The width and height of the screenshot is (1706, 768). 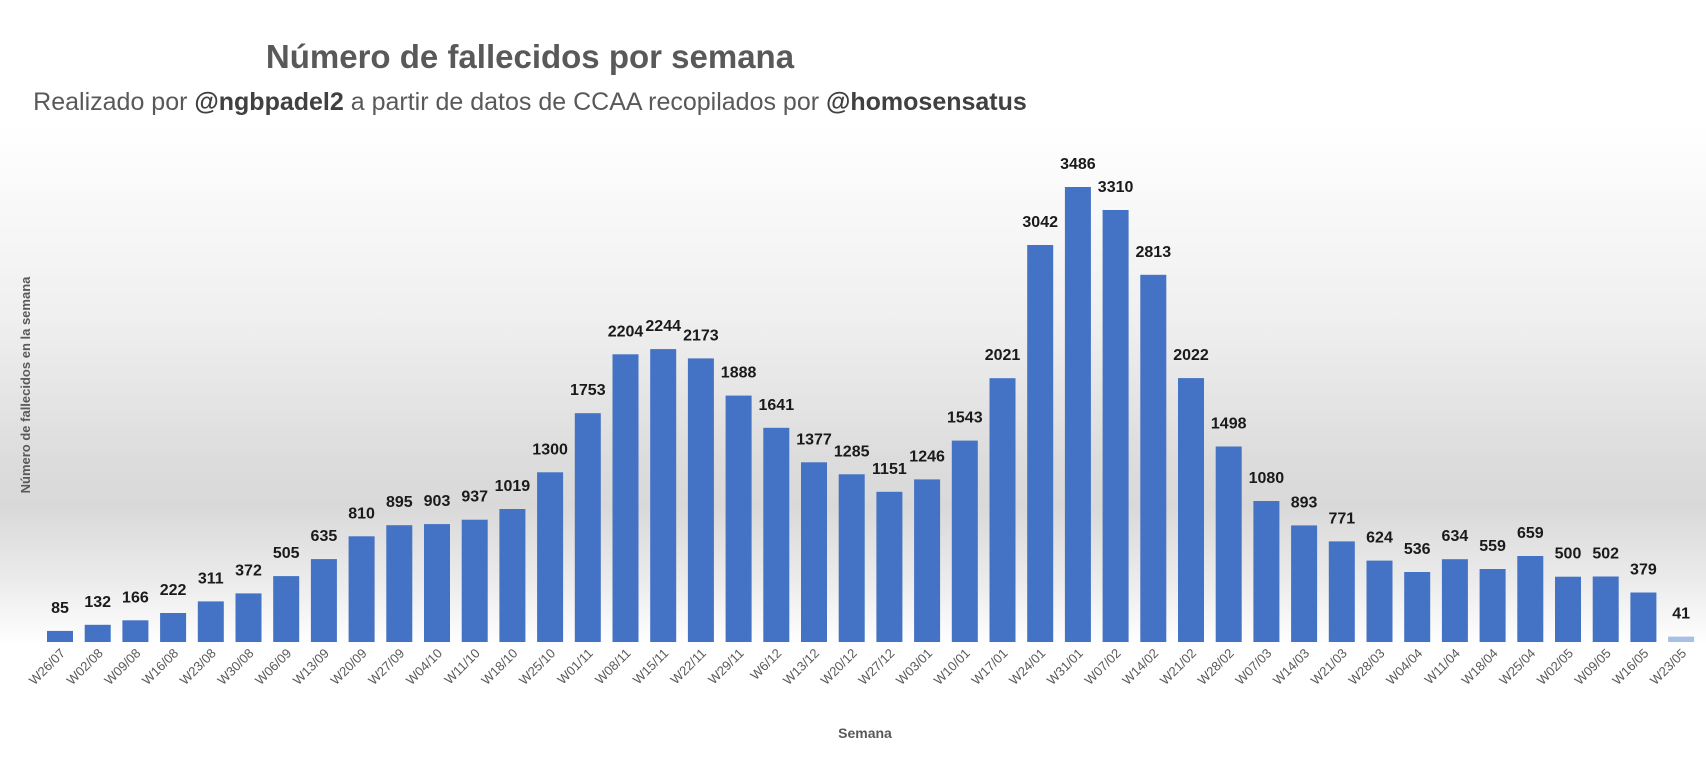 I want to click on x-tick-W28/03: W28/03, so click(x=1366, y=667).